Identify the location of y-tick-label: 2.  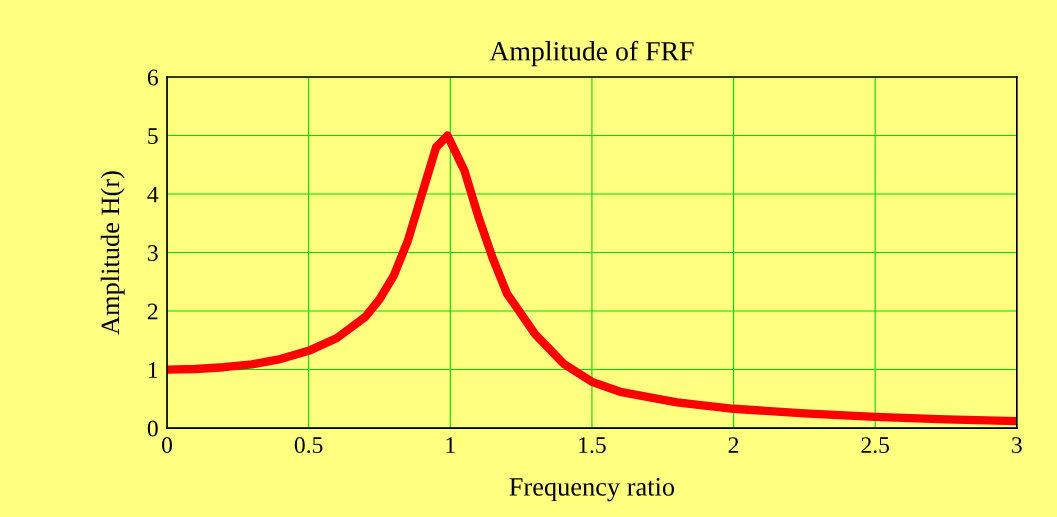
(152, 311).